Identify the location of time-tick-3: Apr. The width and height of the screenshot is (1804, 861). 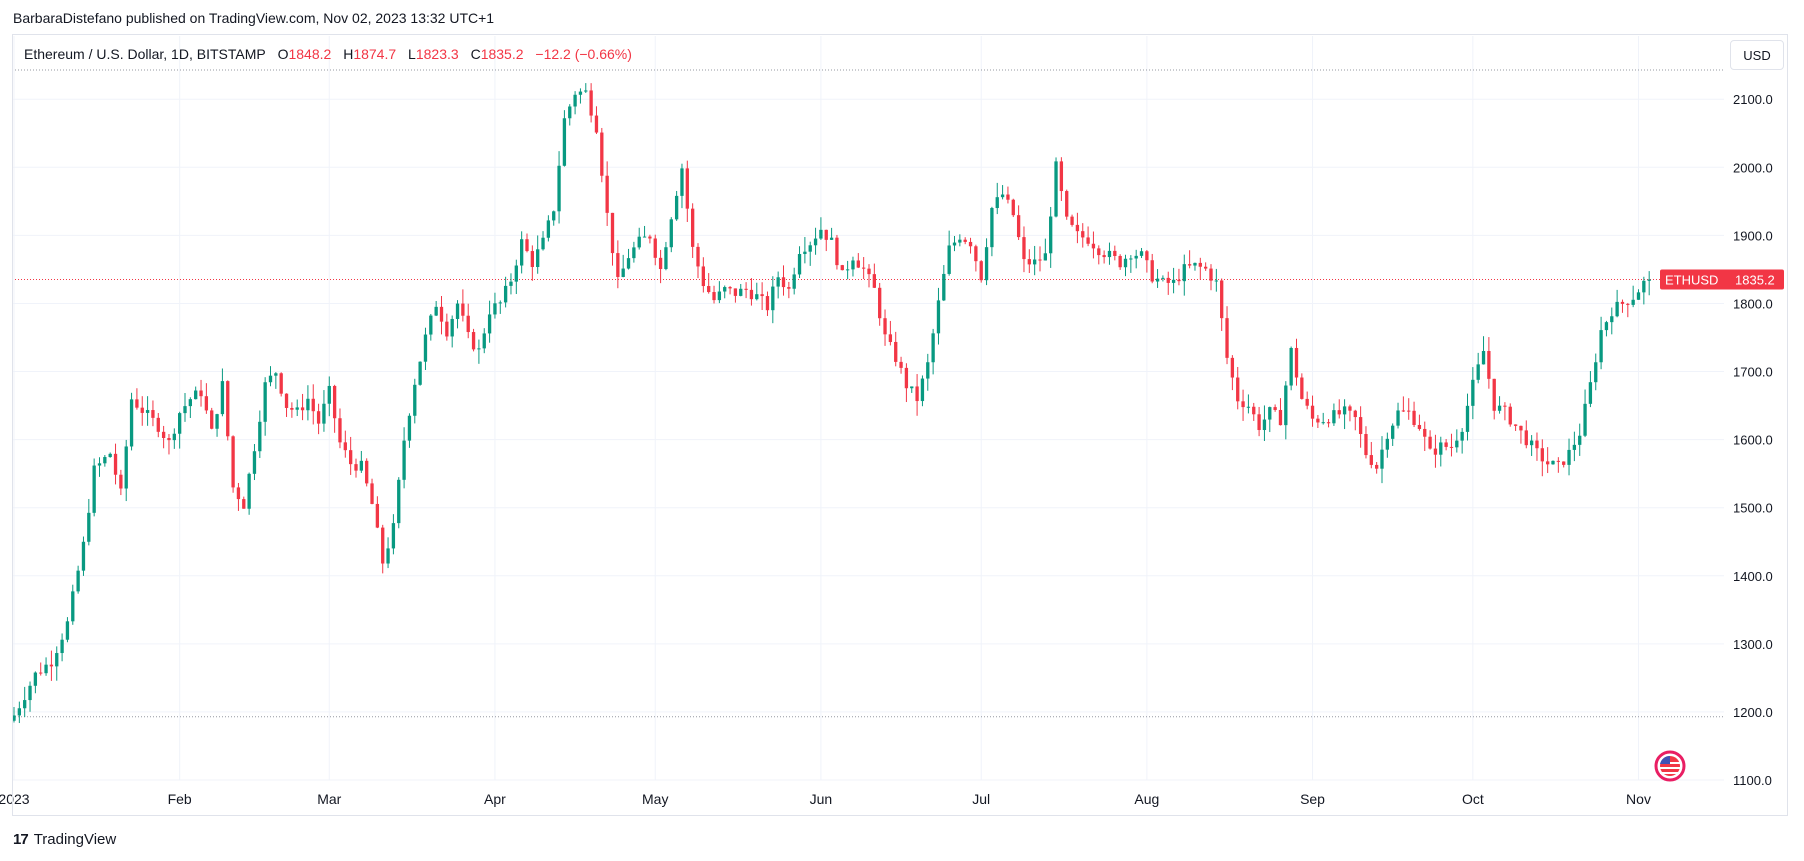
(495, 799).